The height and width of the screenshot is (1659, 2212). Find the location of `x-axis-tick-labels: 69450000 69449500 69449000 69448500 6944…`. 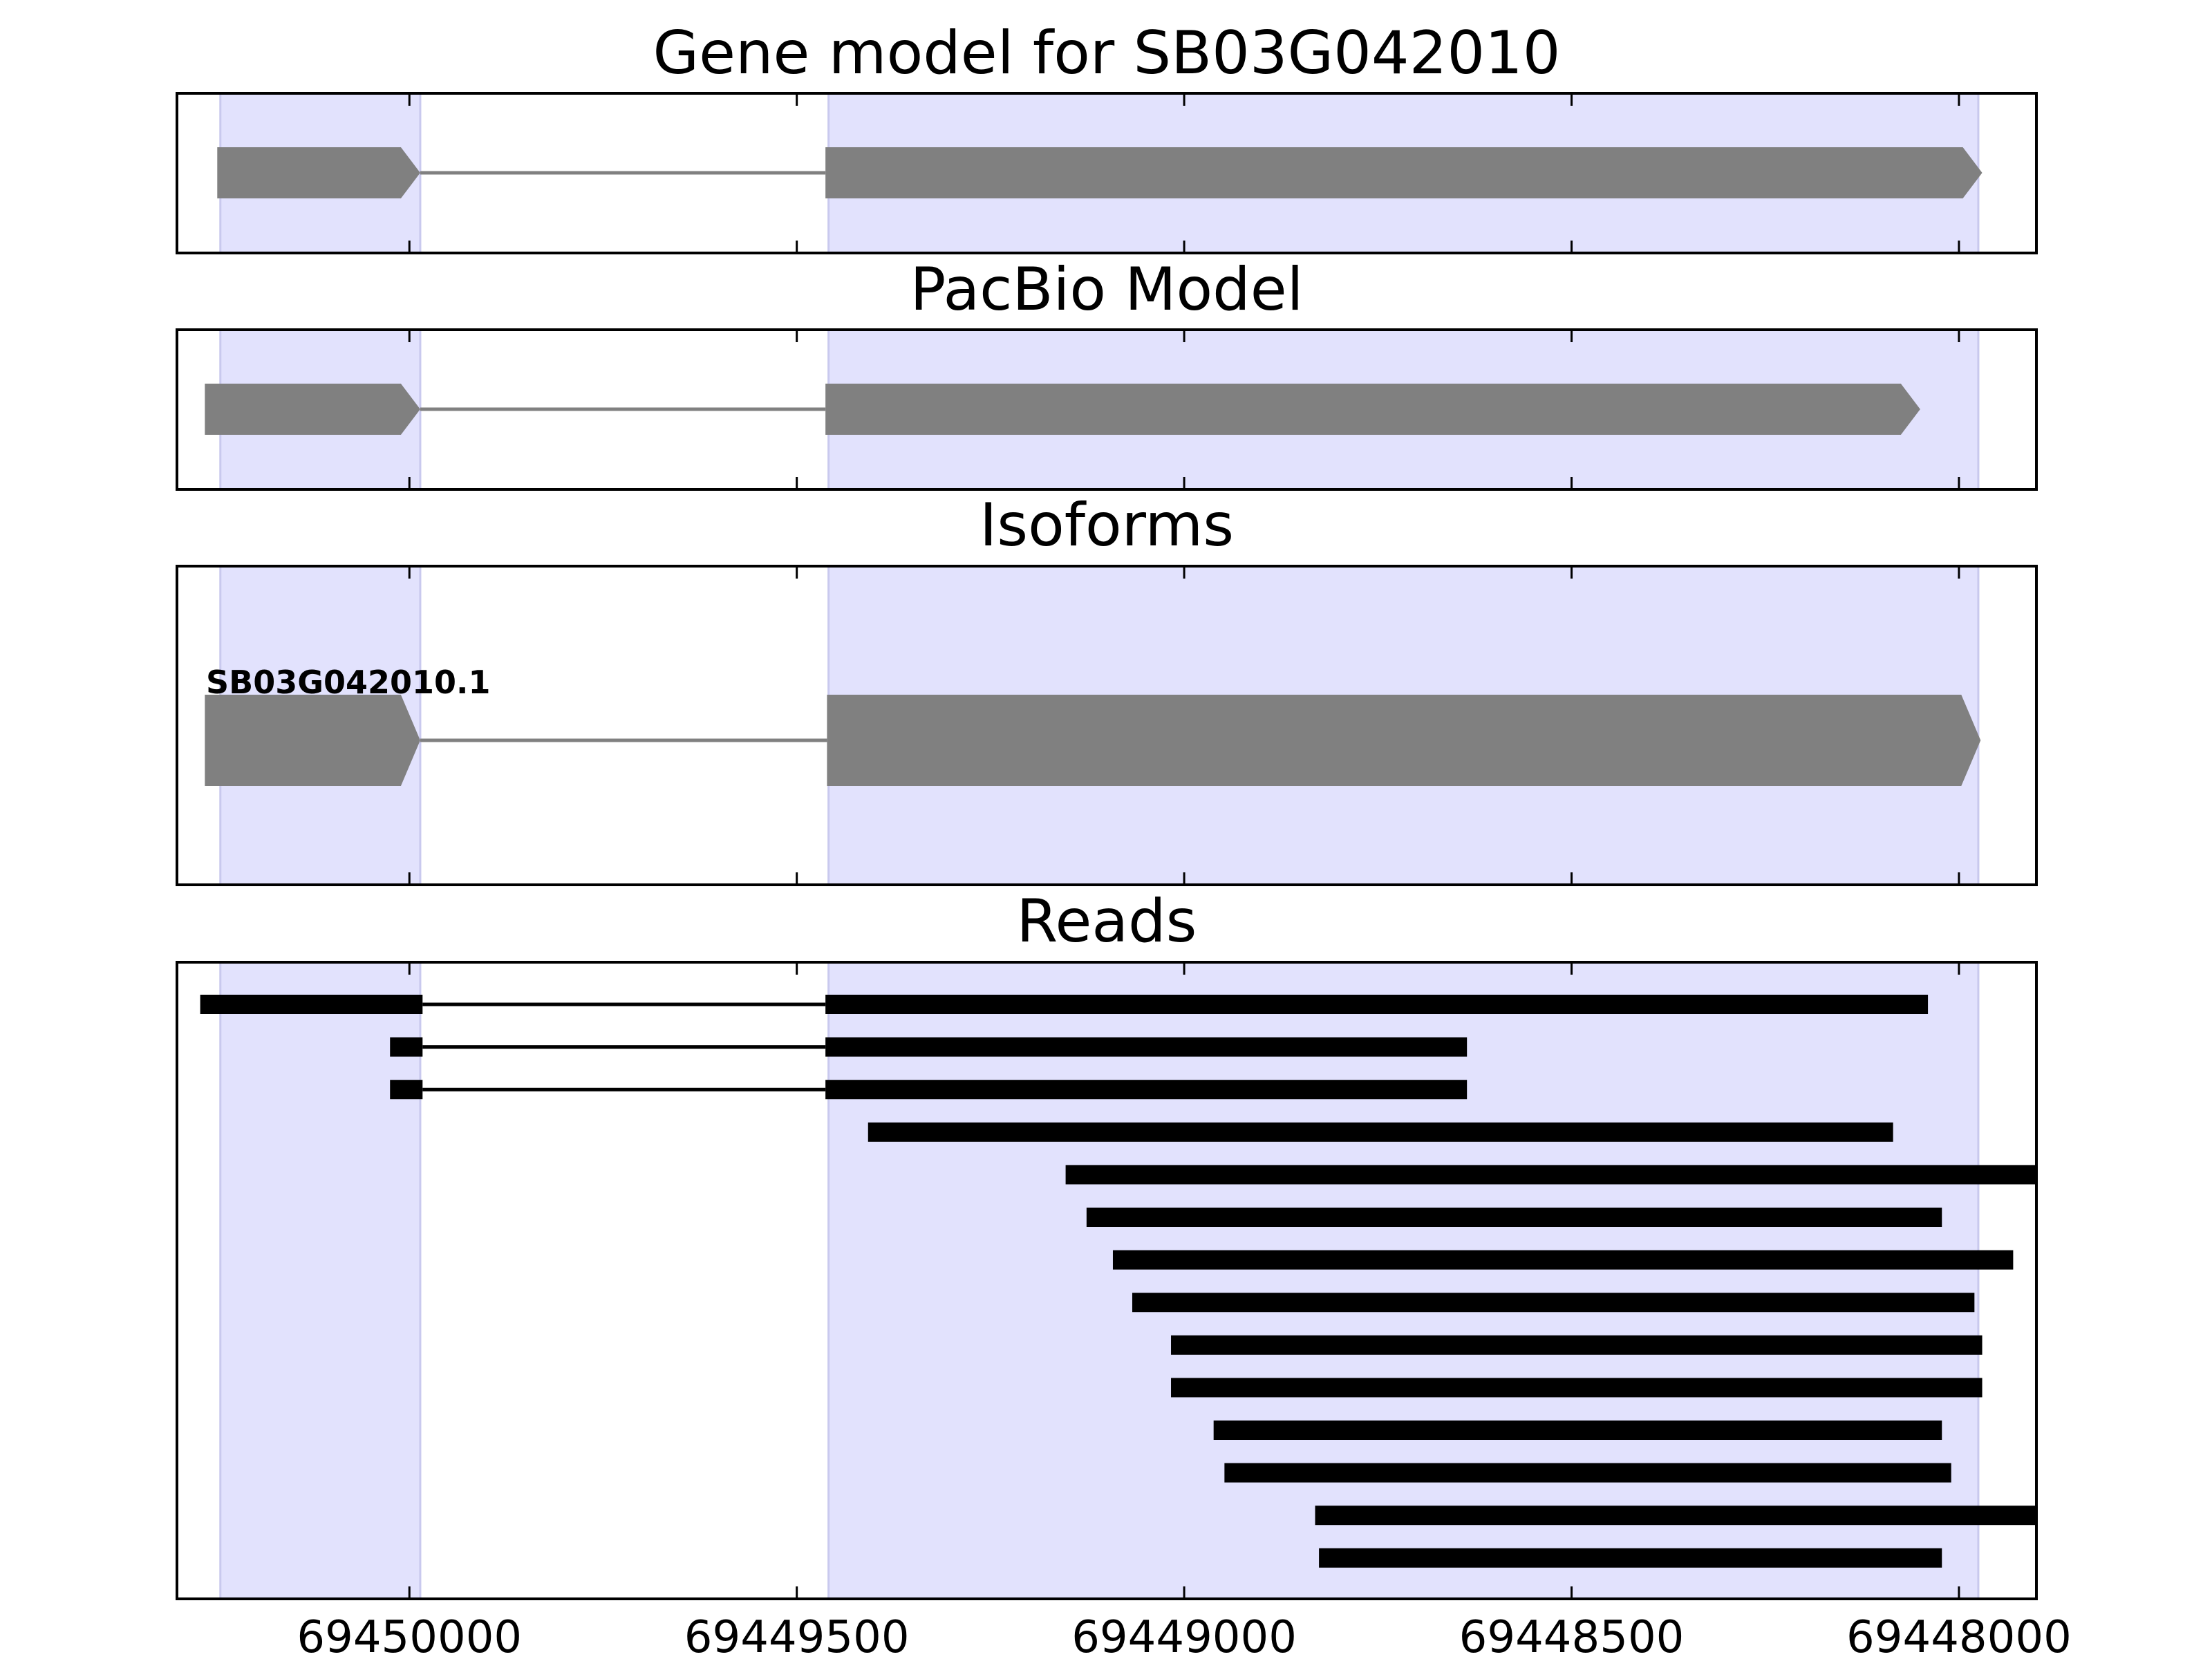

x-axis-tick-labels: 69450000 69449500 69449000 69448500 6944… is located at coordinates (1184, 1635).